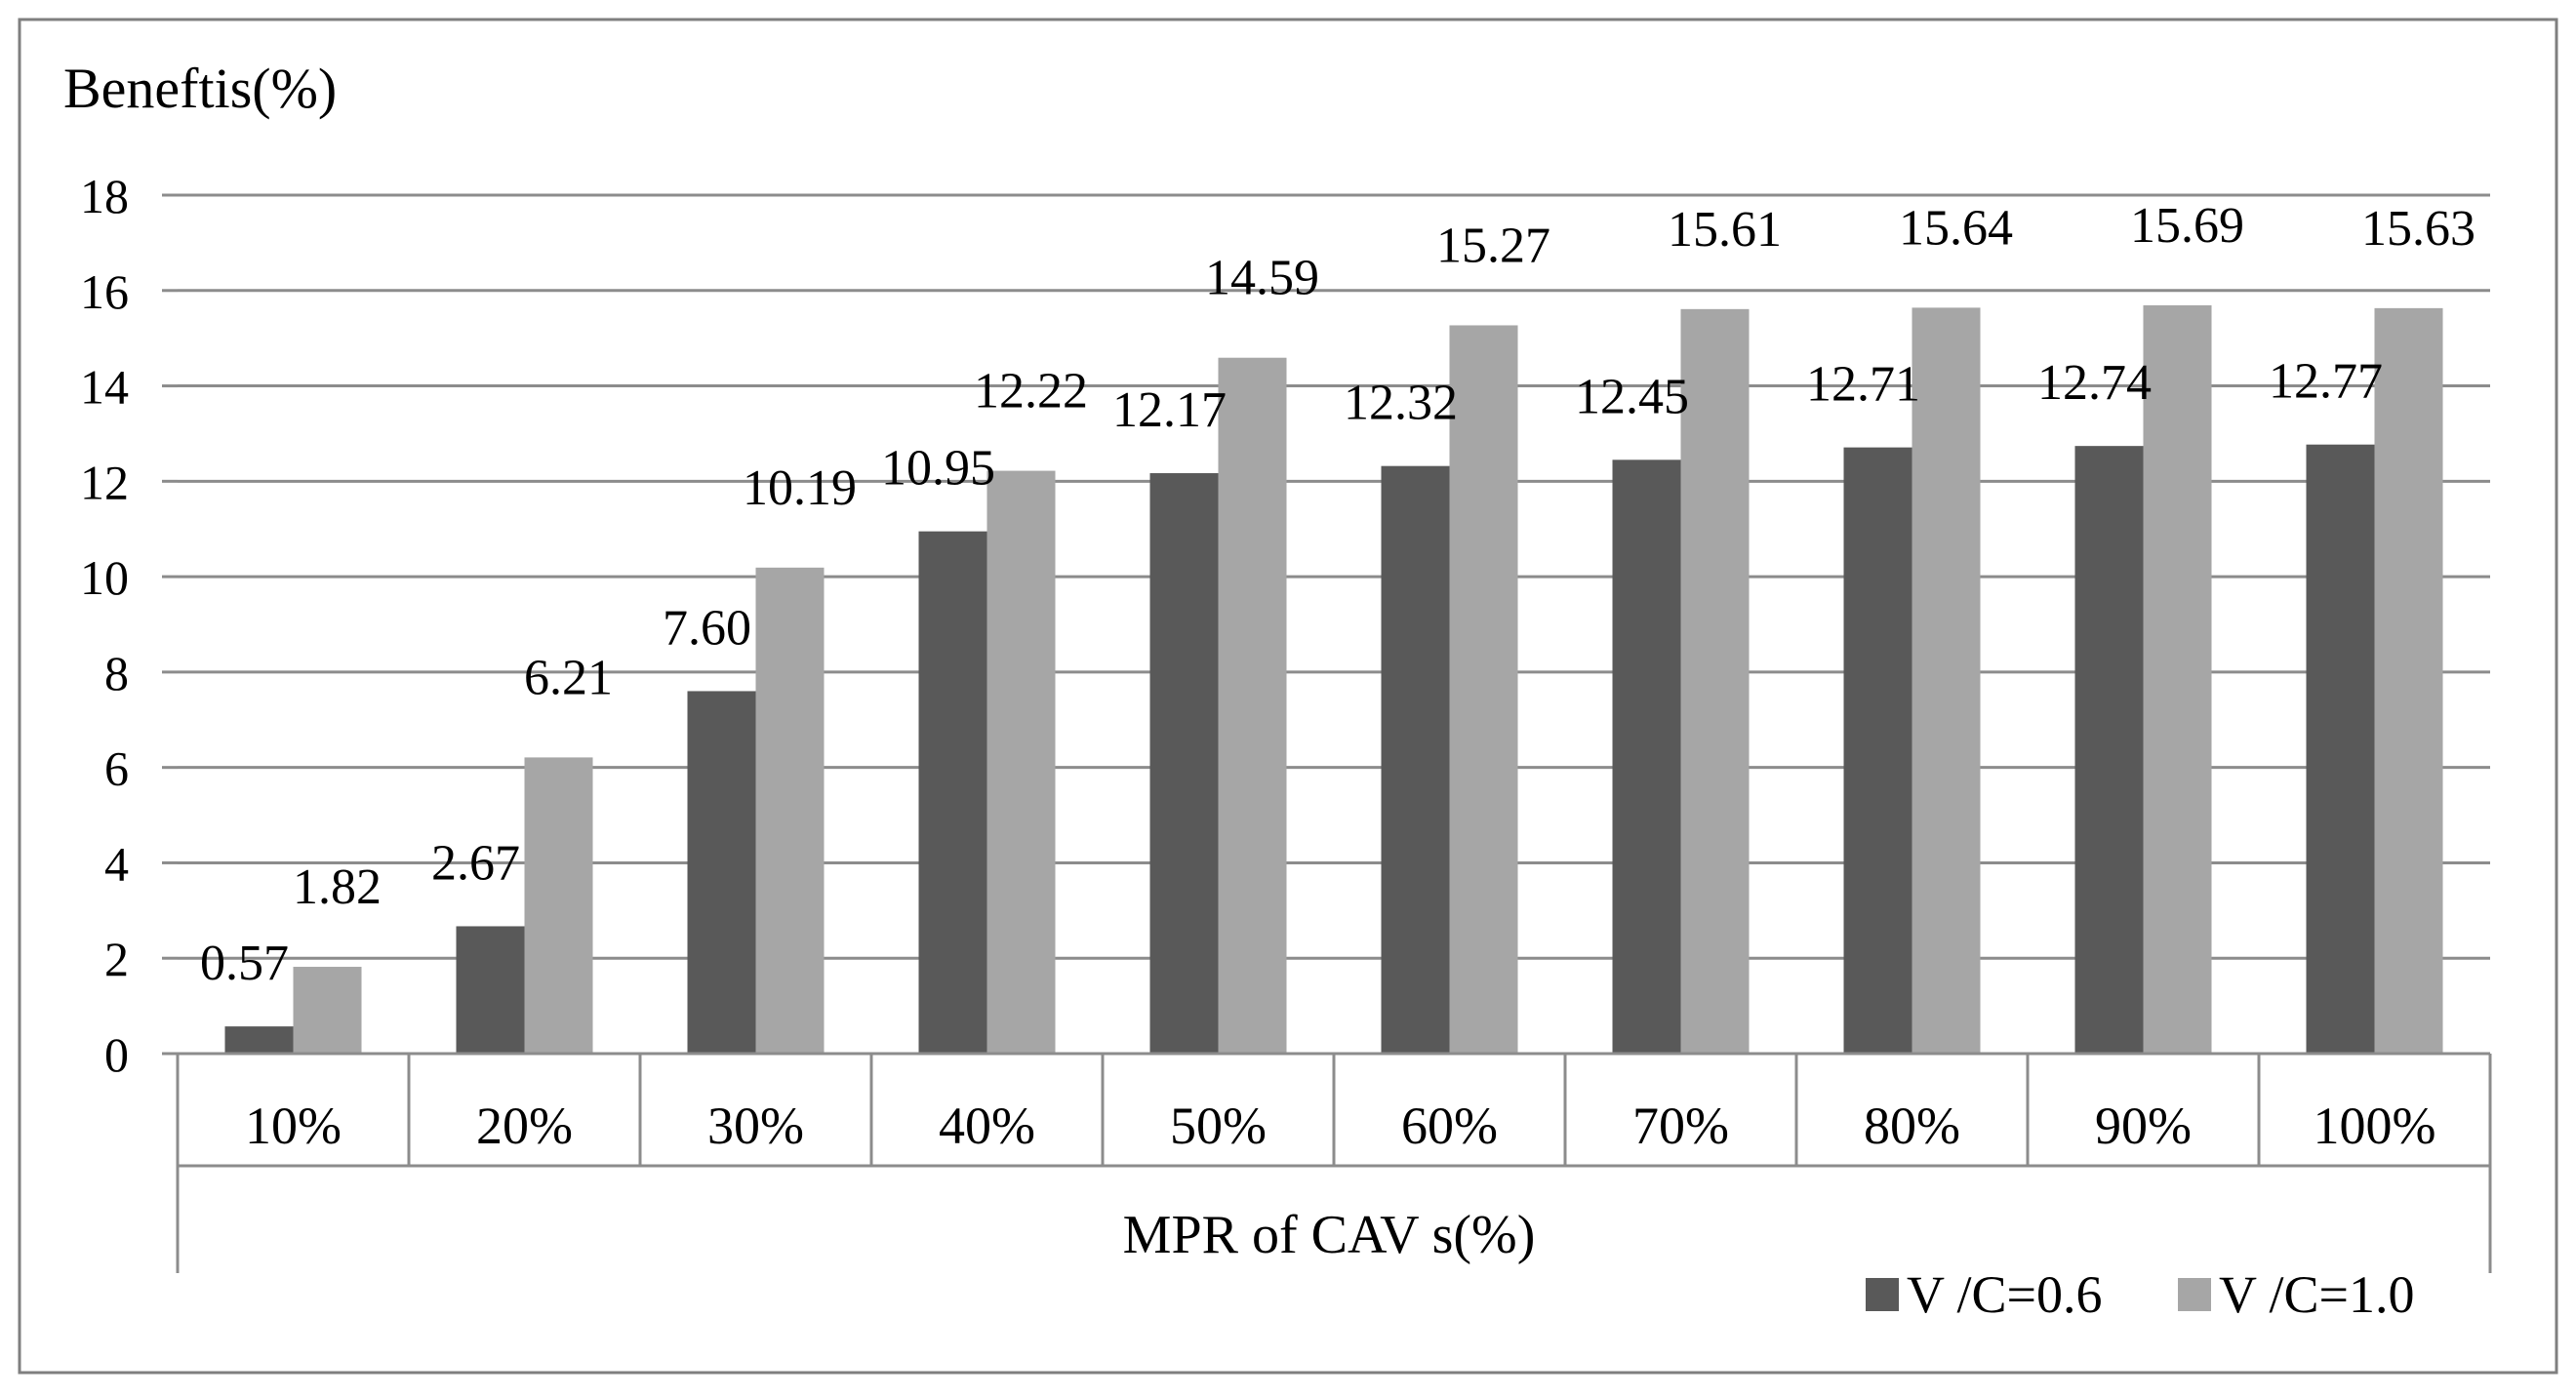 This screenshot has height=1397, width=2576. I want to click on y-tick-label: 0, so click(116, 1055).